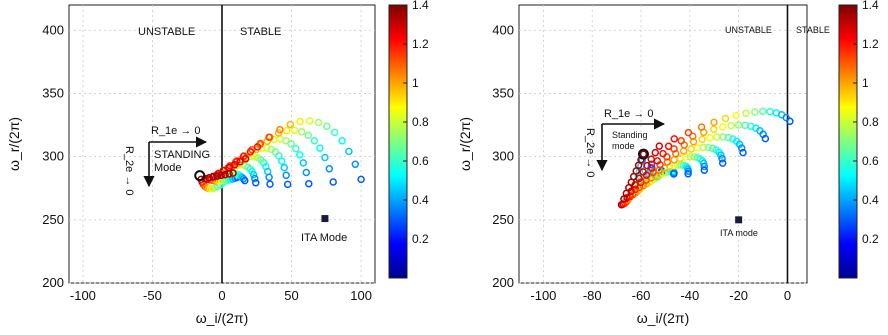 The height and width of the screenshot is (335, 888). Describe the element at coordinates (14, 144) in the screenshot. I see `left-y-axis-label: ω_r/(2π)` at that location.